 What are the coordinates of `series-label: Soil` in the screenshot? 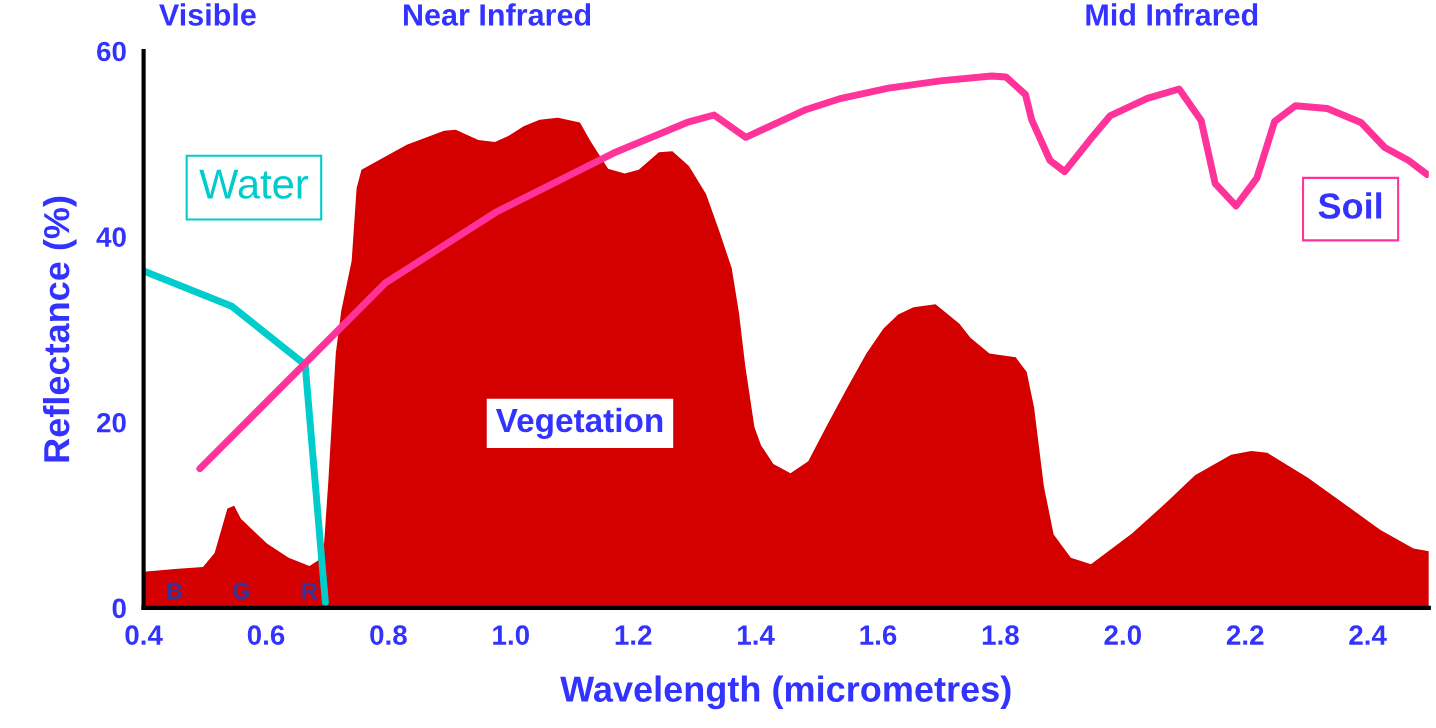 It's located at (1350, 205).